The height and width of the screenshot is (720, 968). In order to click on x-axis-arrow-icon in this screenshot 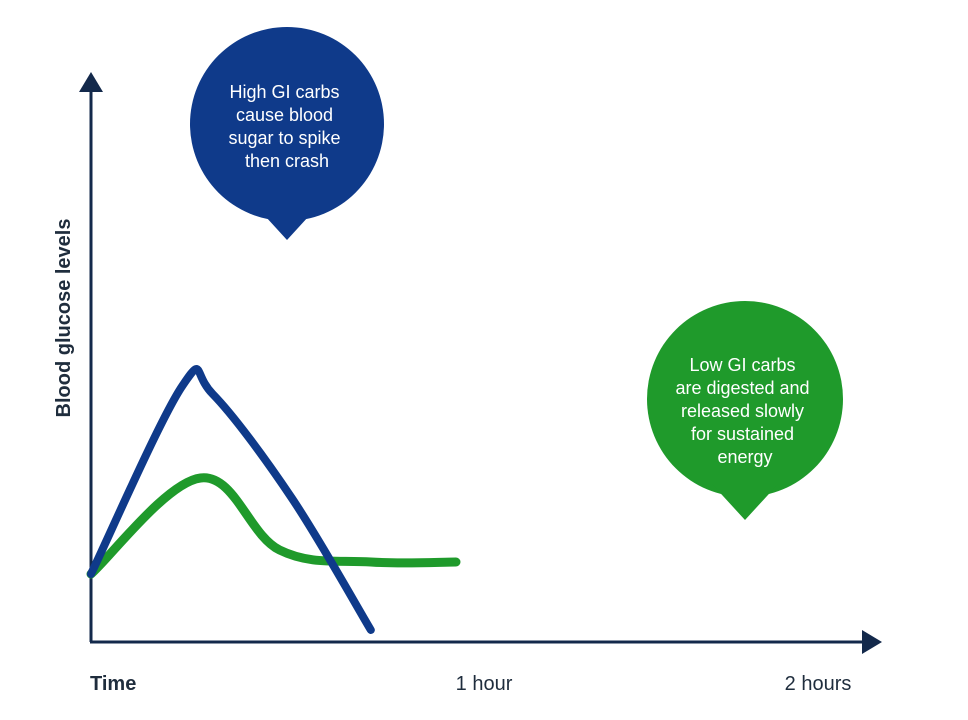, I will do `click(872, 642)`.